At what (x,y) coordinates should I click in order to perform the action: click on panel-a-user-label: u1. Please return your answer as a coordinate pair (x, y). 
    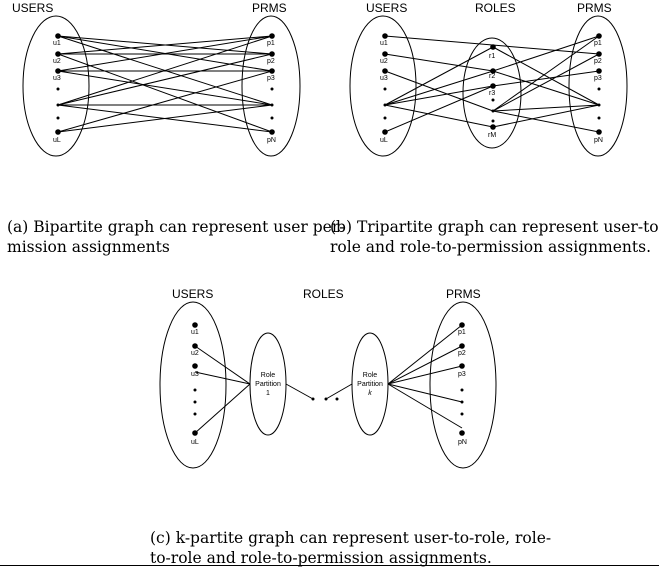
    Looking at the image, I should click on (57, 43).